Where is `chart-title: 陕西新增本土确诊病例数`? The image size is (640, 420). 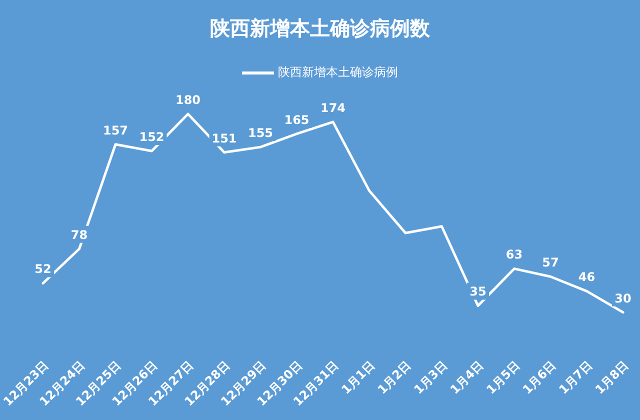
chart-title: 陕西新增本土确诊病例数 is located at coordinates (320, 28).